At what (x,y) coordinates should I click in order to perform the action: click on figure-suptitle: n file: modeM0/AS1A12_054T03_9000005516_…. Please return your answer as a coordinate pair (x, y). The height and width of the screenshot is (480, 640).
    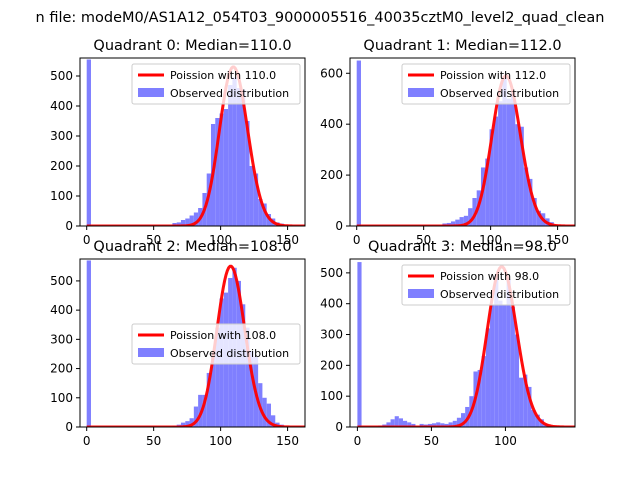
    Looking at the image, I should click on (320, 18).